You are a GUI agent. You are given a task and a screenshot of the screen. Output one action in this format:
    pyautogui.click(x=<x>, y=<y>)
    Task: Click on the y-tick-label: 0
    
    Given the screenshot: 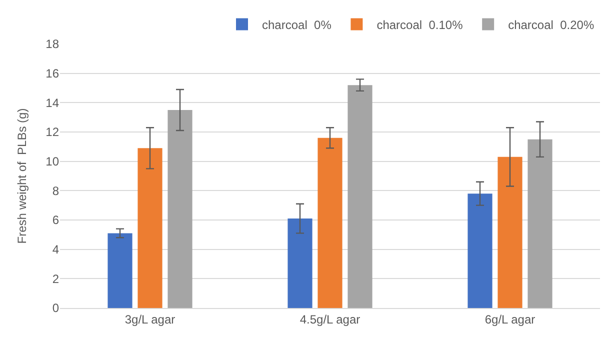 What is the action you would take?
    pyautogui.click(x=56, y=308)
    